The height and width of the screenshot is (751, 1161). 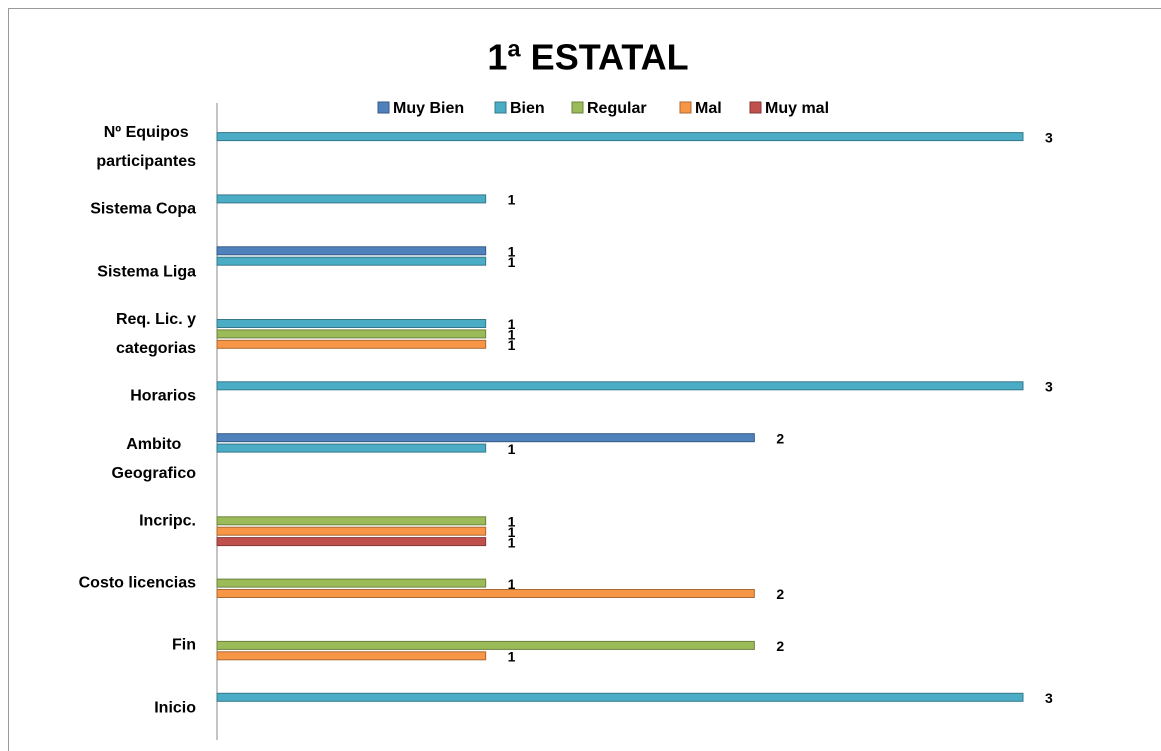 What do you see at coordinates (617, 108) in the screenshot?
I see `legend-label: Regular` at bounding box center [617, 108].